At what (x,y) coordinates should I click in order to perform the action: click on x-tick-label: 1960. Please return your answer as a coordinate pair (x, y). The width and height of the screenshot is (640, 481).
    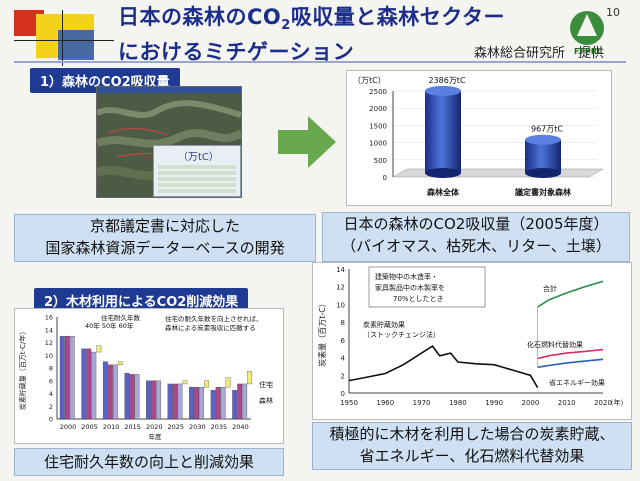
    Looking at the image, I should click on (385, 403).